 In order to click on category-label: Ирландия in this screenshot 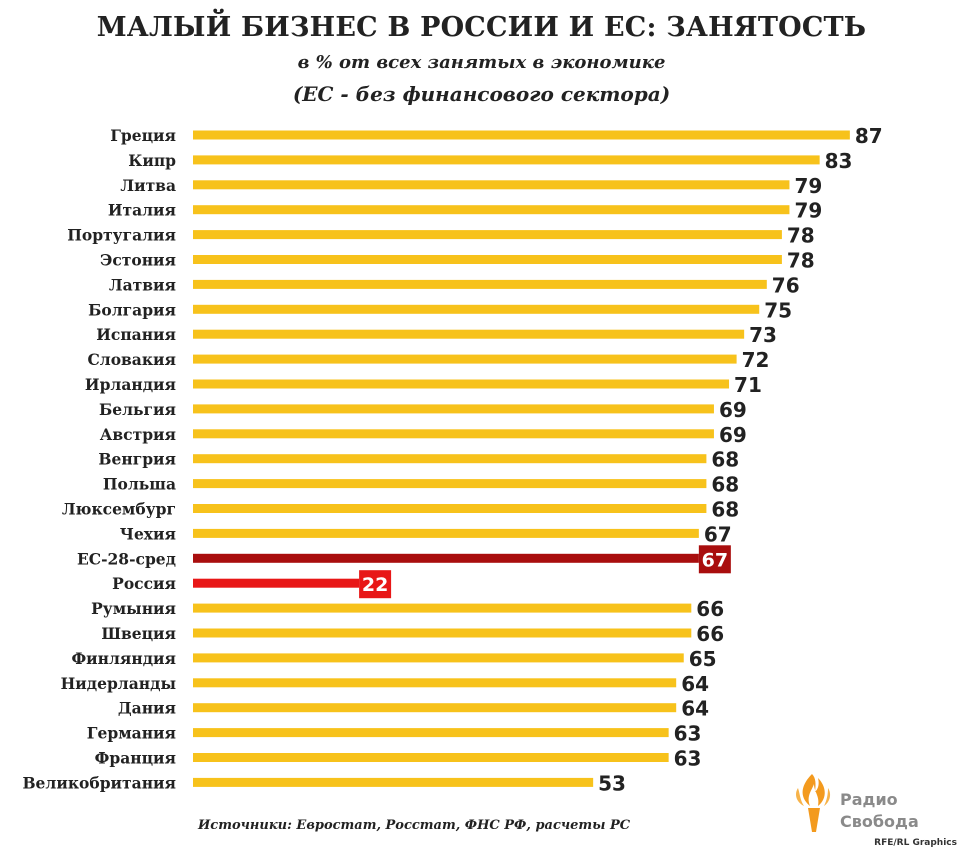, I will do `click(130, 384)`.